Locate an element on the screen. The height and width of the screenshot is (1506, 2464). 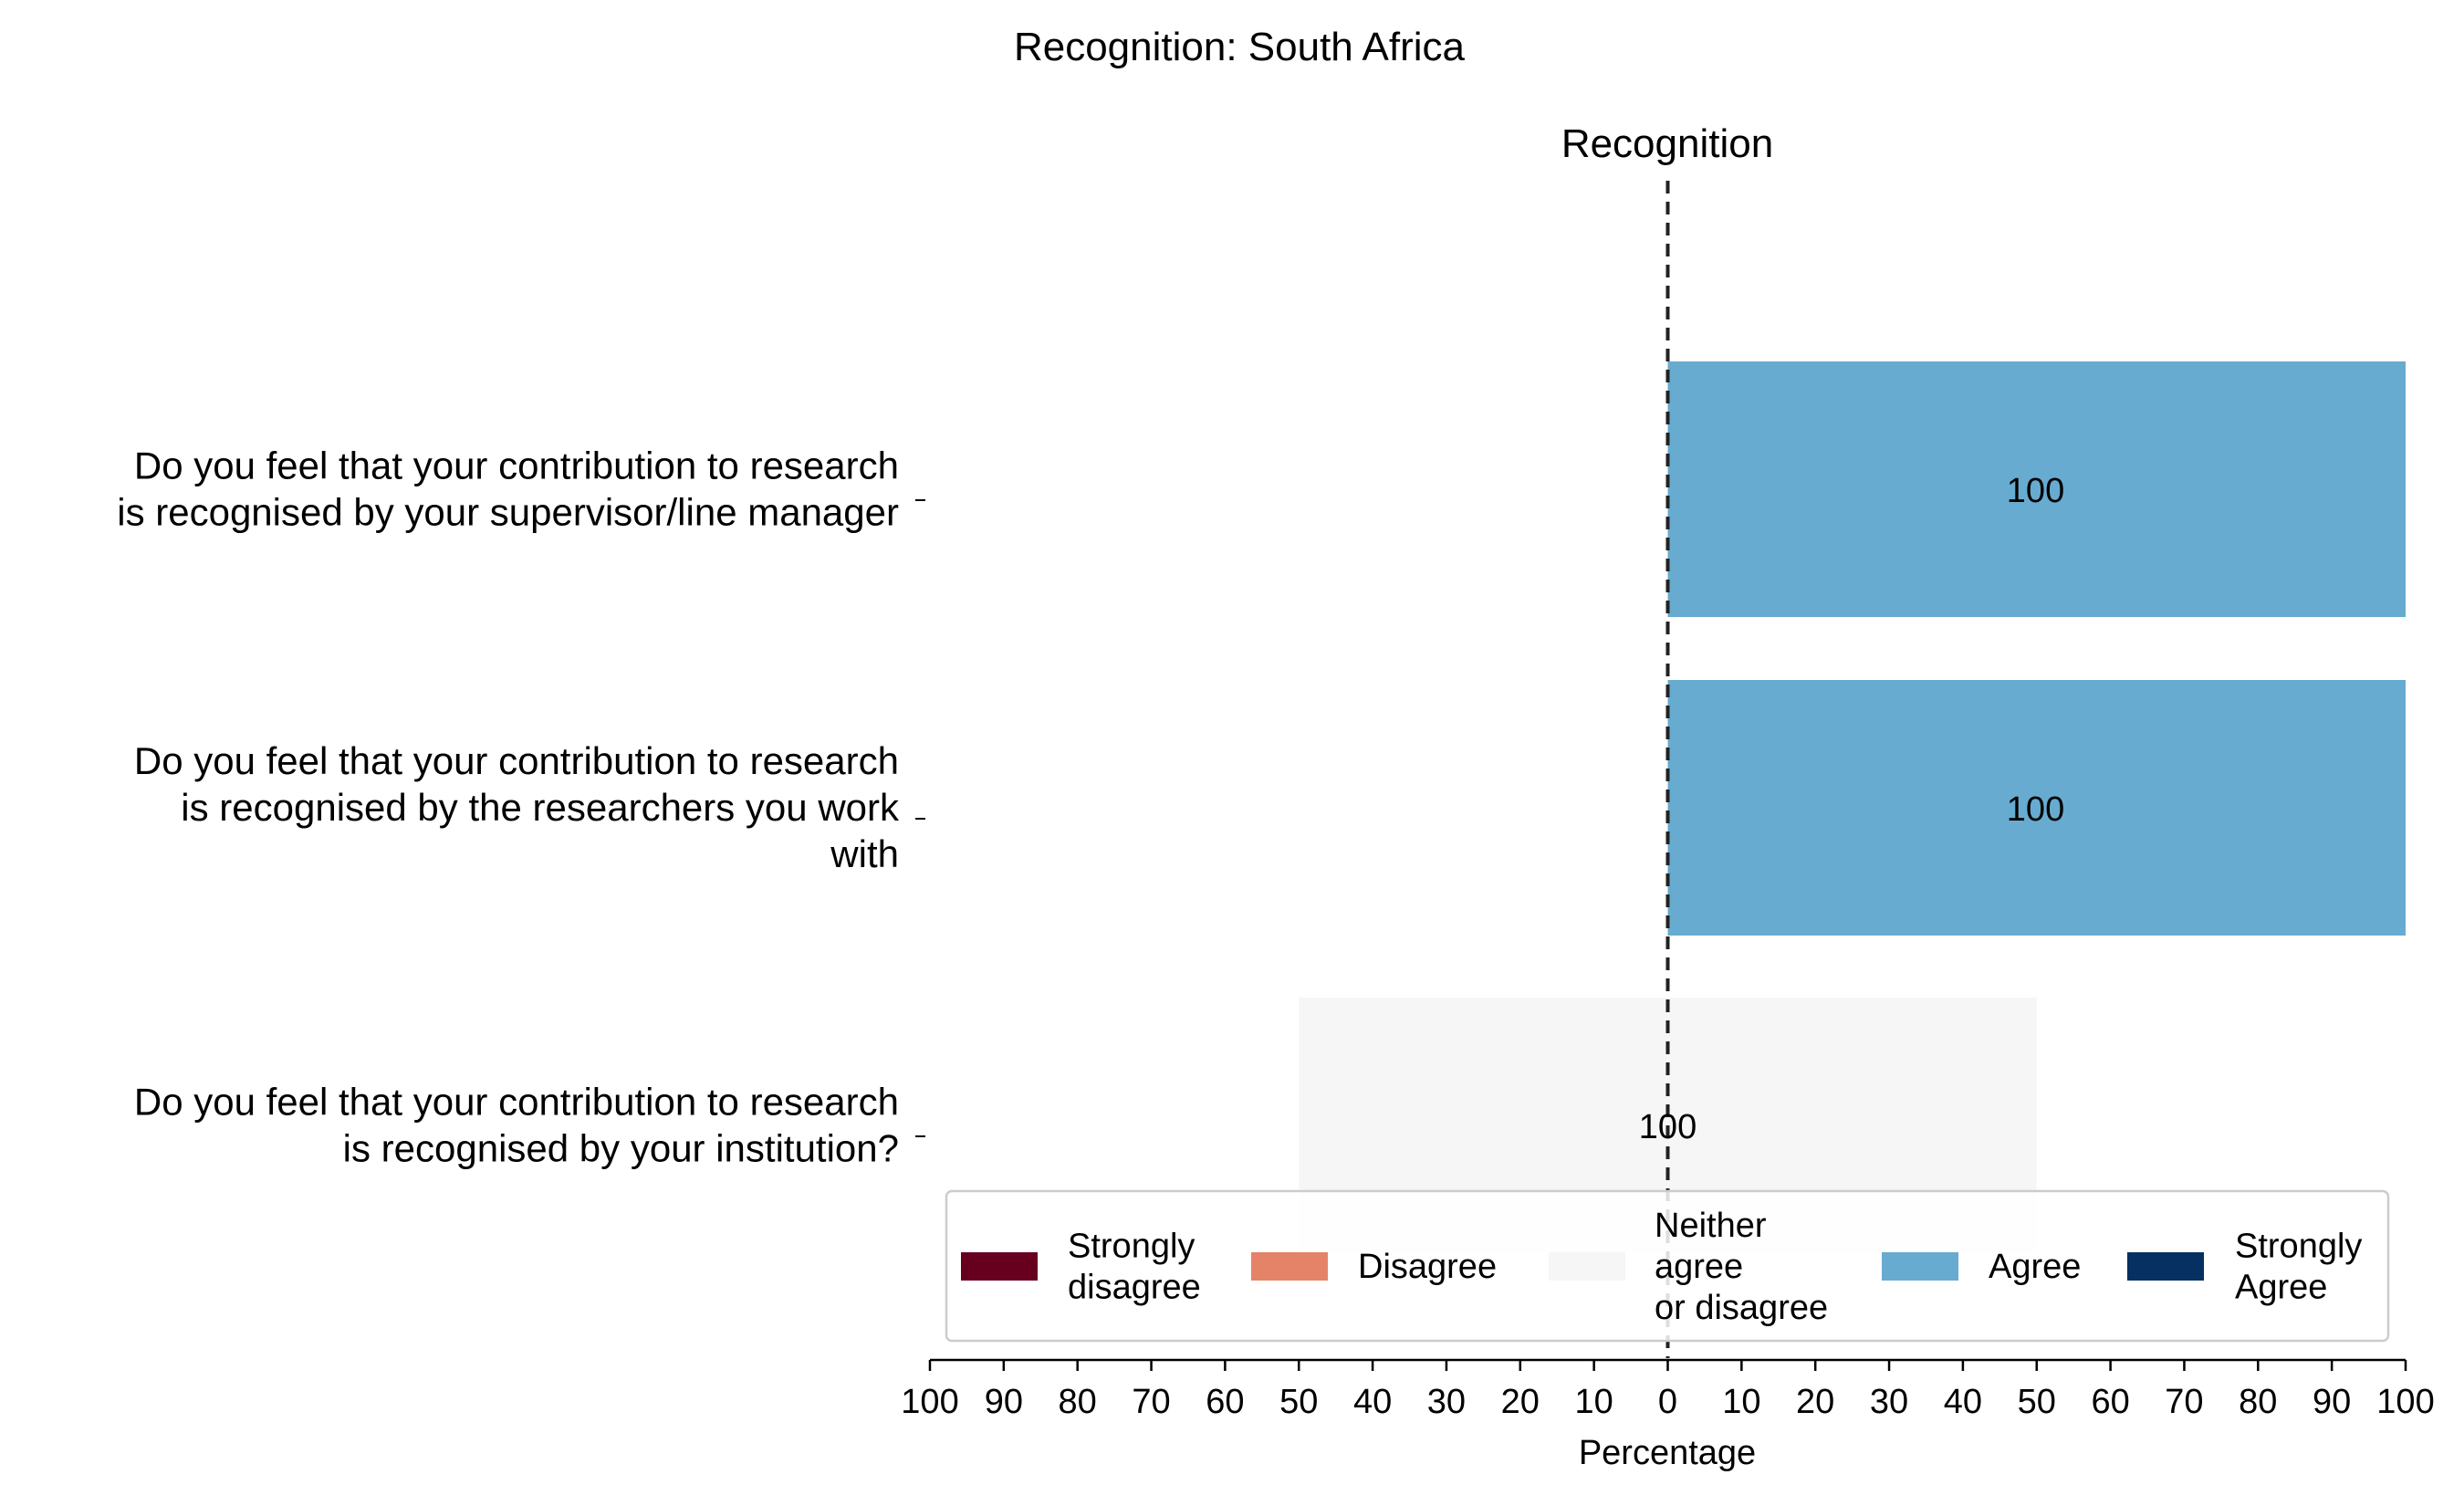
bar-labels: 100 100 100 is located at coordinates (1851, 809).